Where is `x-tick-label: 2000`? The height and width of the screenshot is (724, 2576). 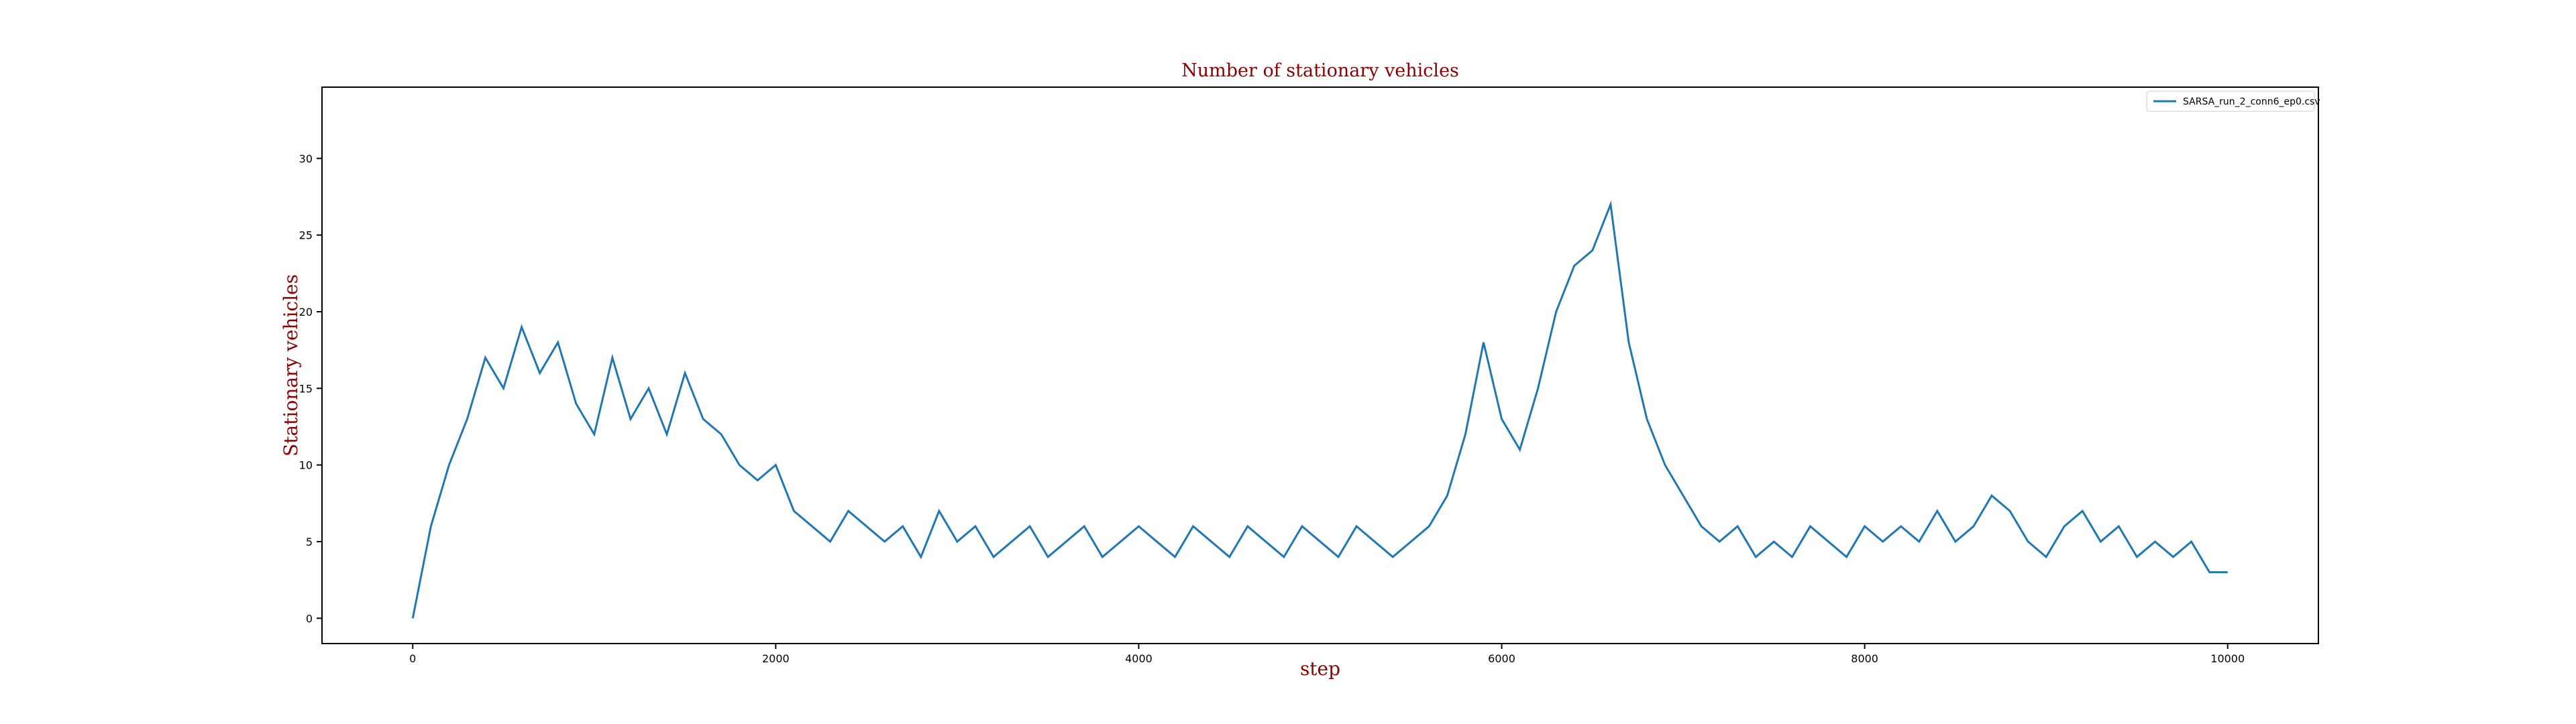 x-tick-label: 2000 is located at coordinates (776, 658).